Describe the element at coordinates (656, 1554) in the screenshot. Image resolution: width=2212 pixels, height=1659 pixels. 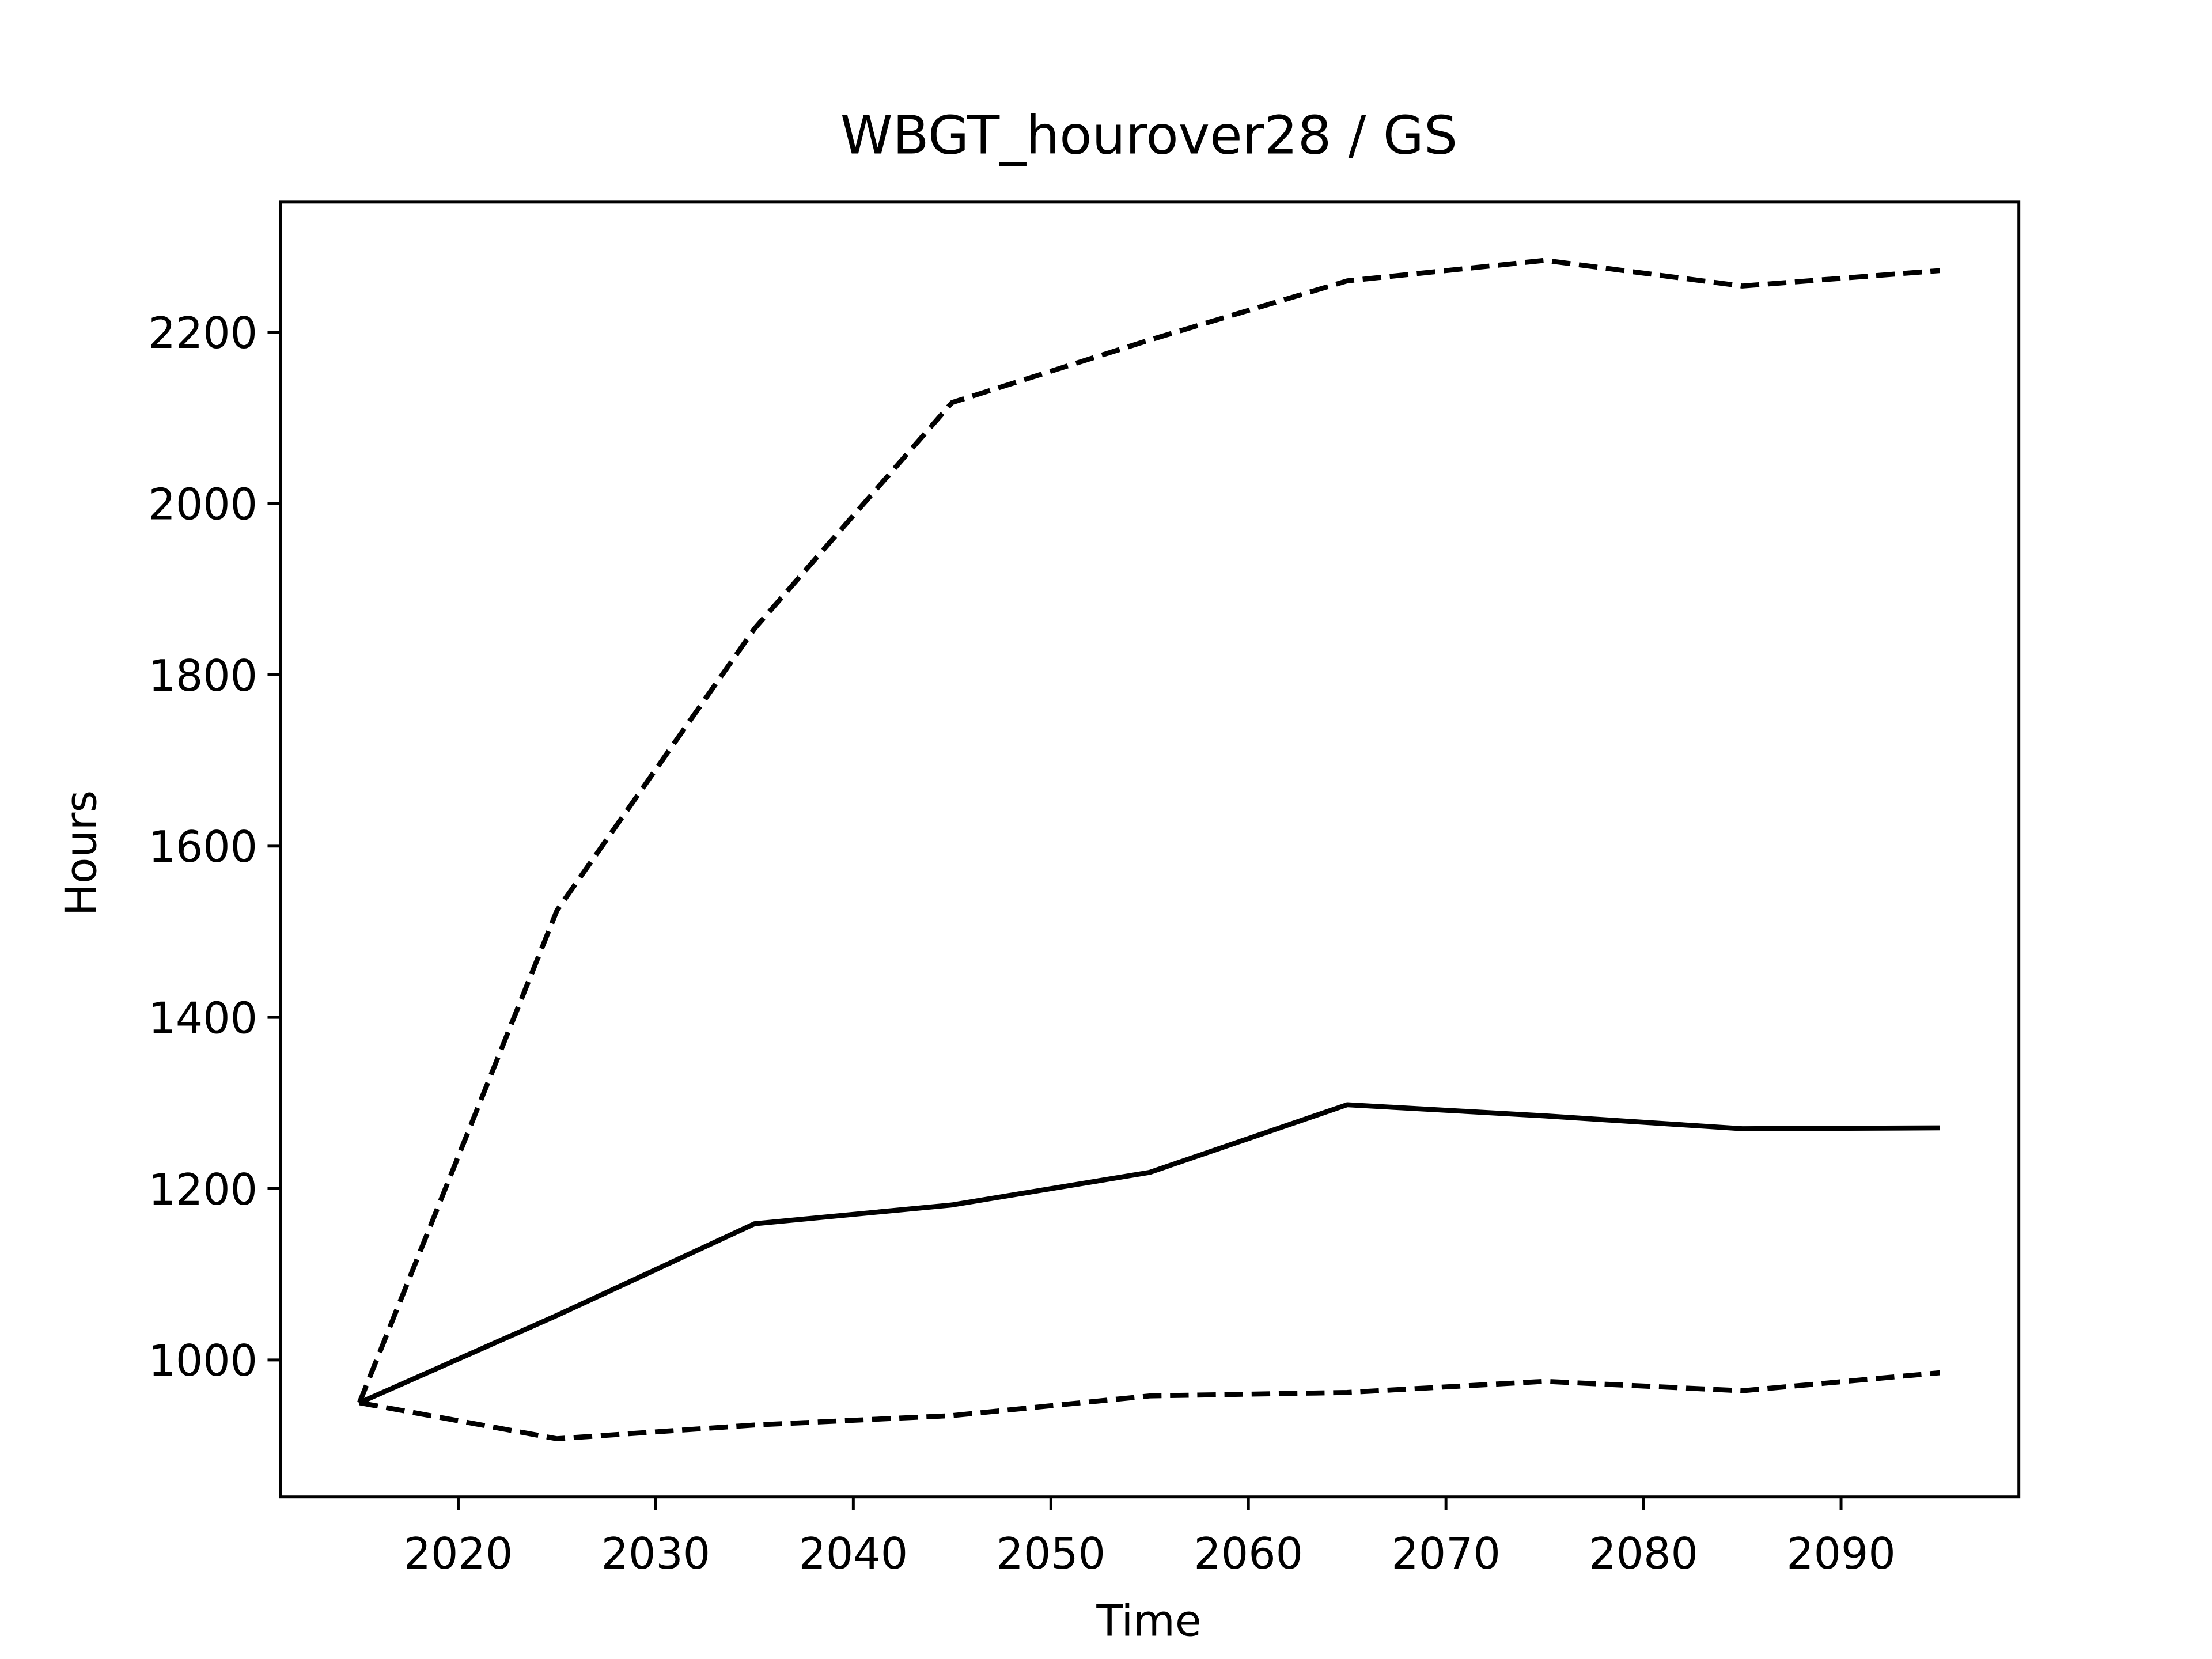
I see `x-tick-label: 2030` at that location.